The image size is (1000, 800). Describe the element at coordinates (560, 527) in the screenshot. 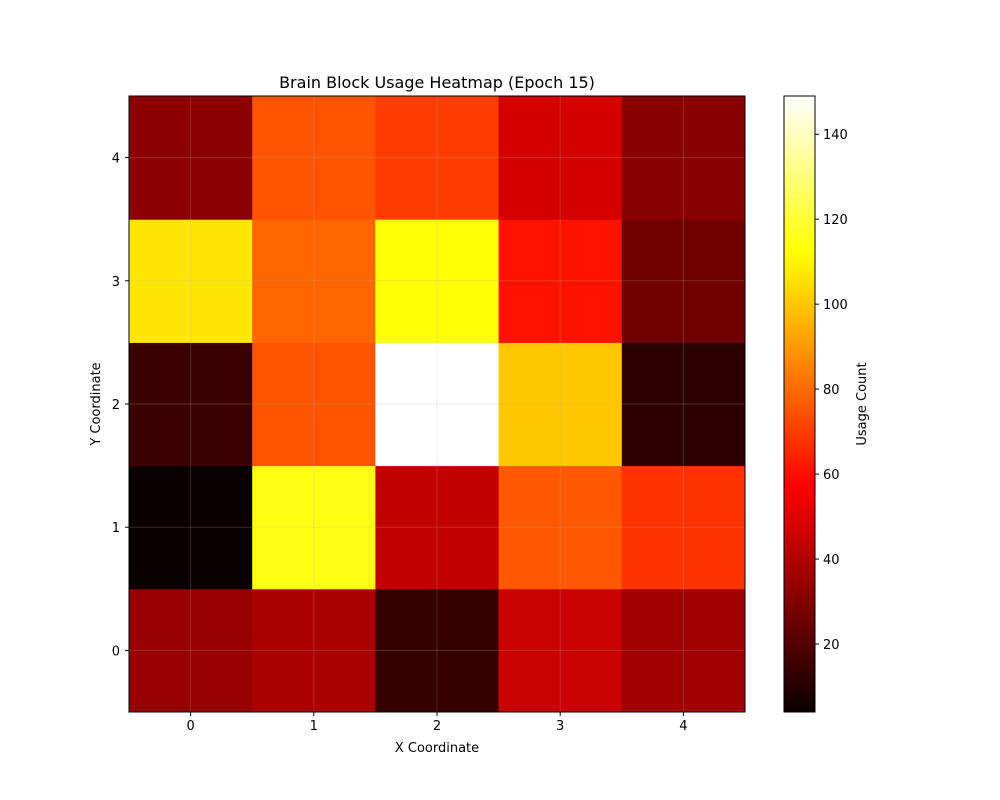

I see `heatmap-cell-x3-y1` at that location.